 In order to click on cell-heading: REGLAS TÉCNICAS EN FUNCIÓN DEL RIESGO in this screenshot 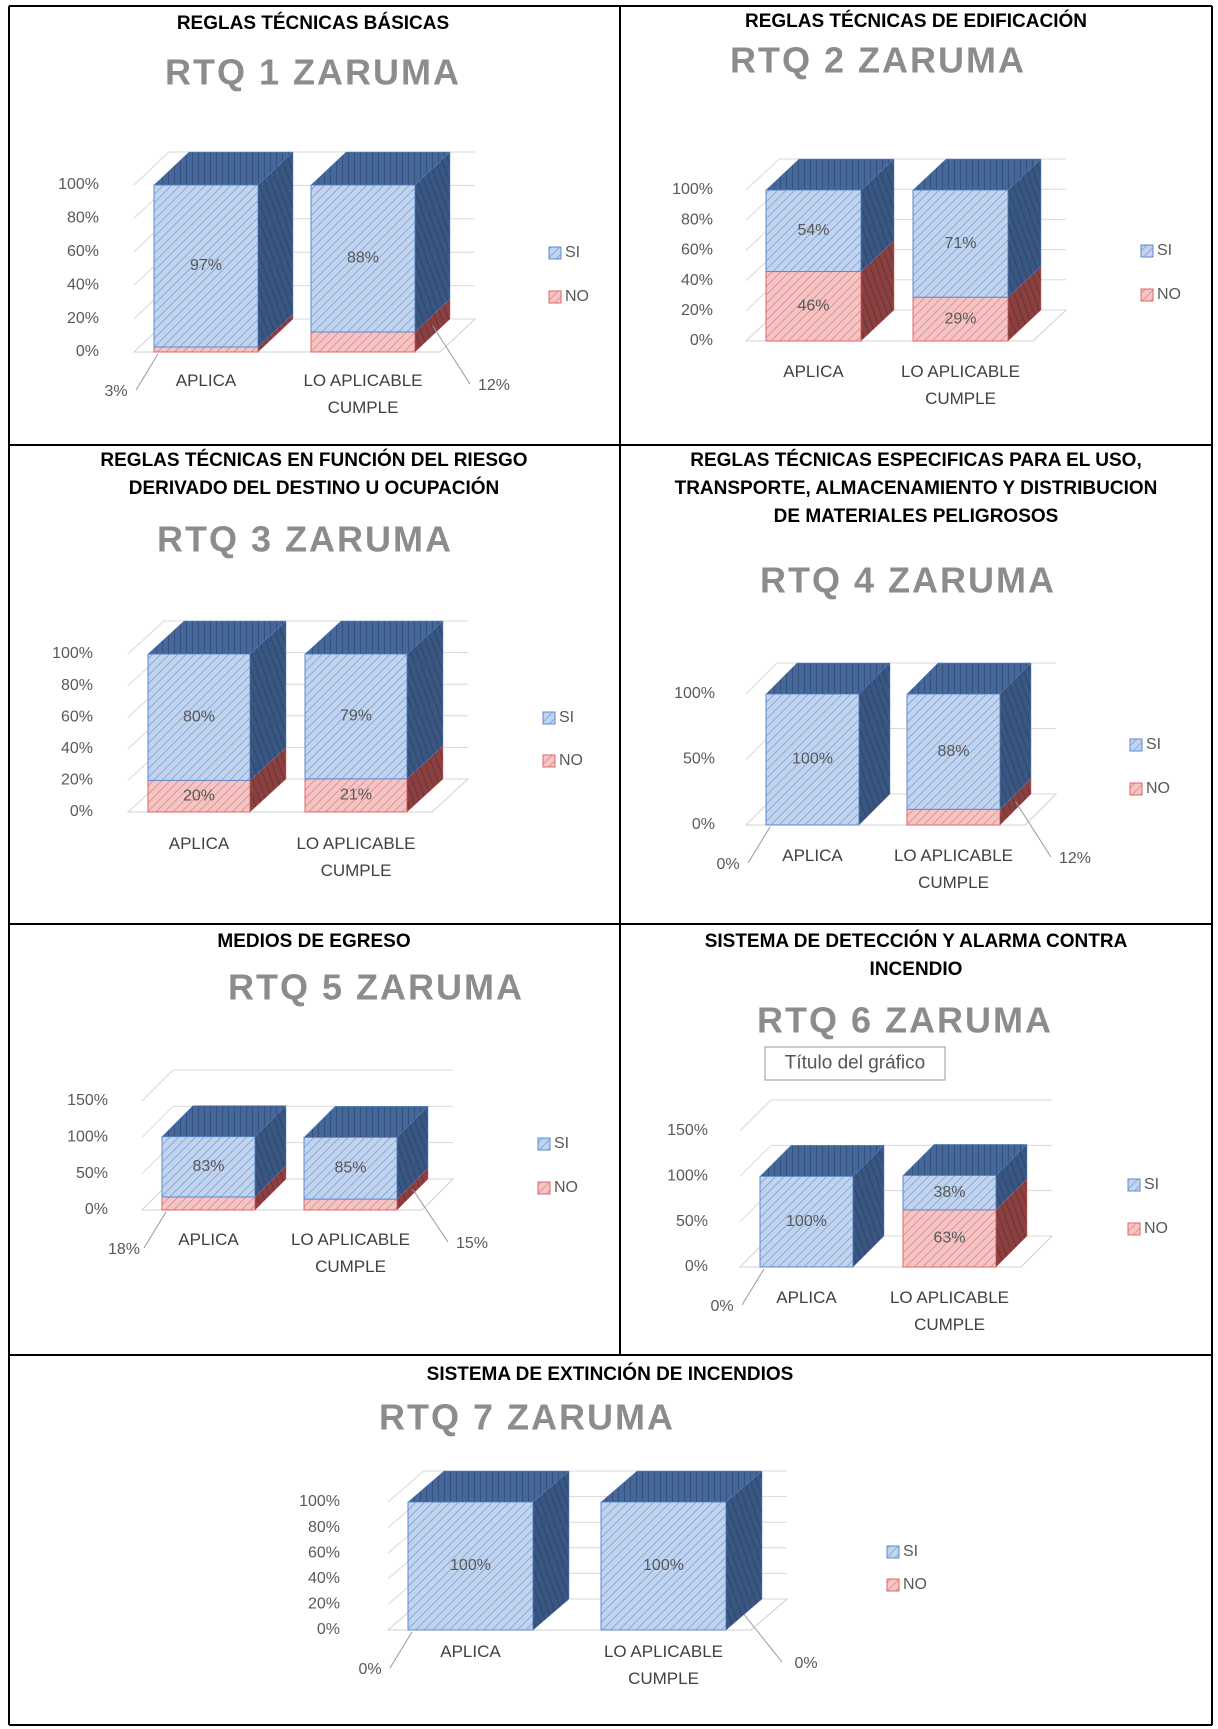, I will do `click(313, 460)`.